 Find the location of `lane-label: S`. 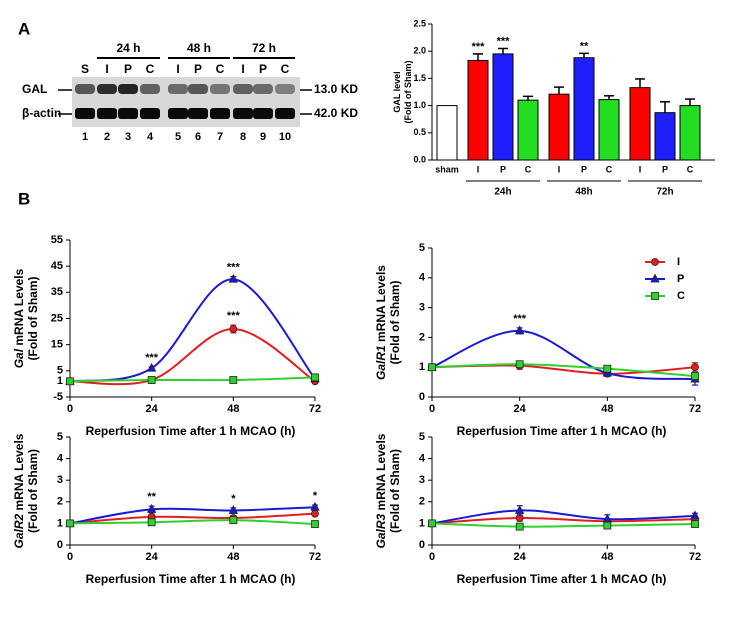

lane-label: S is located at coordinates (85, 69).